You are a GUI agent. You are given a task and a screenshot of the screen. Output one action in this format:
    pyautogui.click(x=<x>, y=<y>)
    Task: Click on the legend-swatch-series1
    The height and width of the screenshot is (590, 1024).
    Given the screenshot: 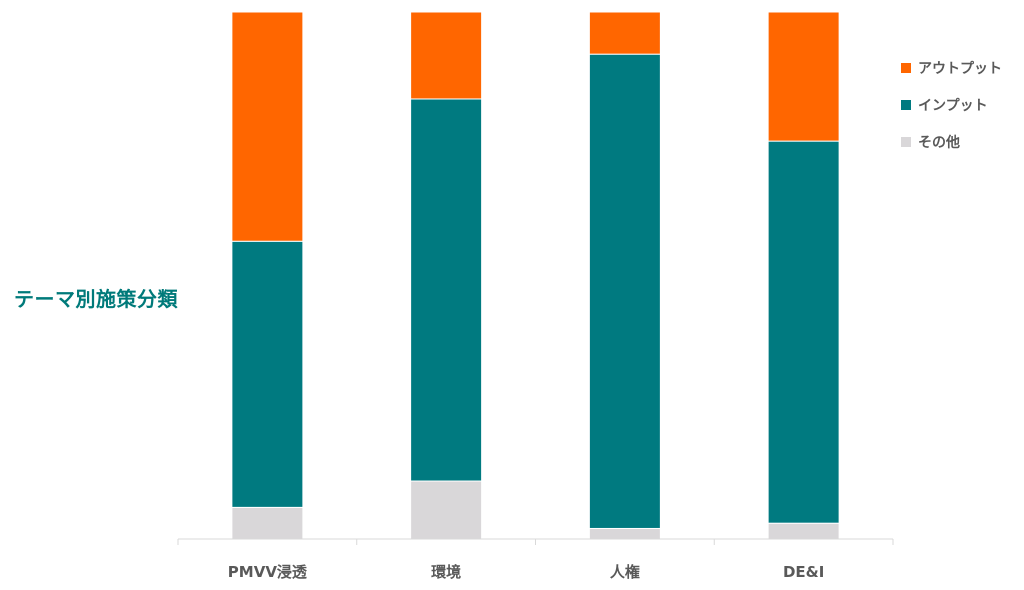 What is the action you would take?
    pyautogui.click(x=906, y=105)
    